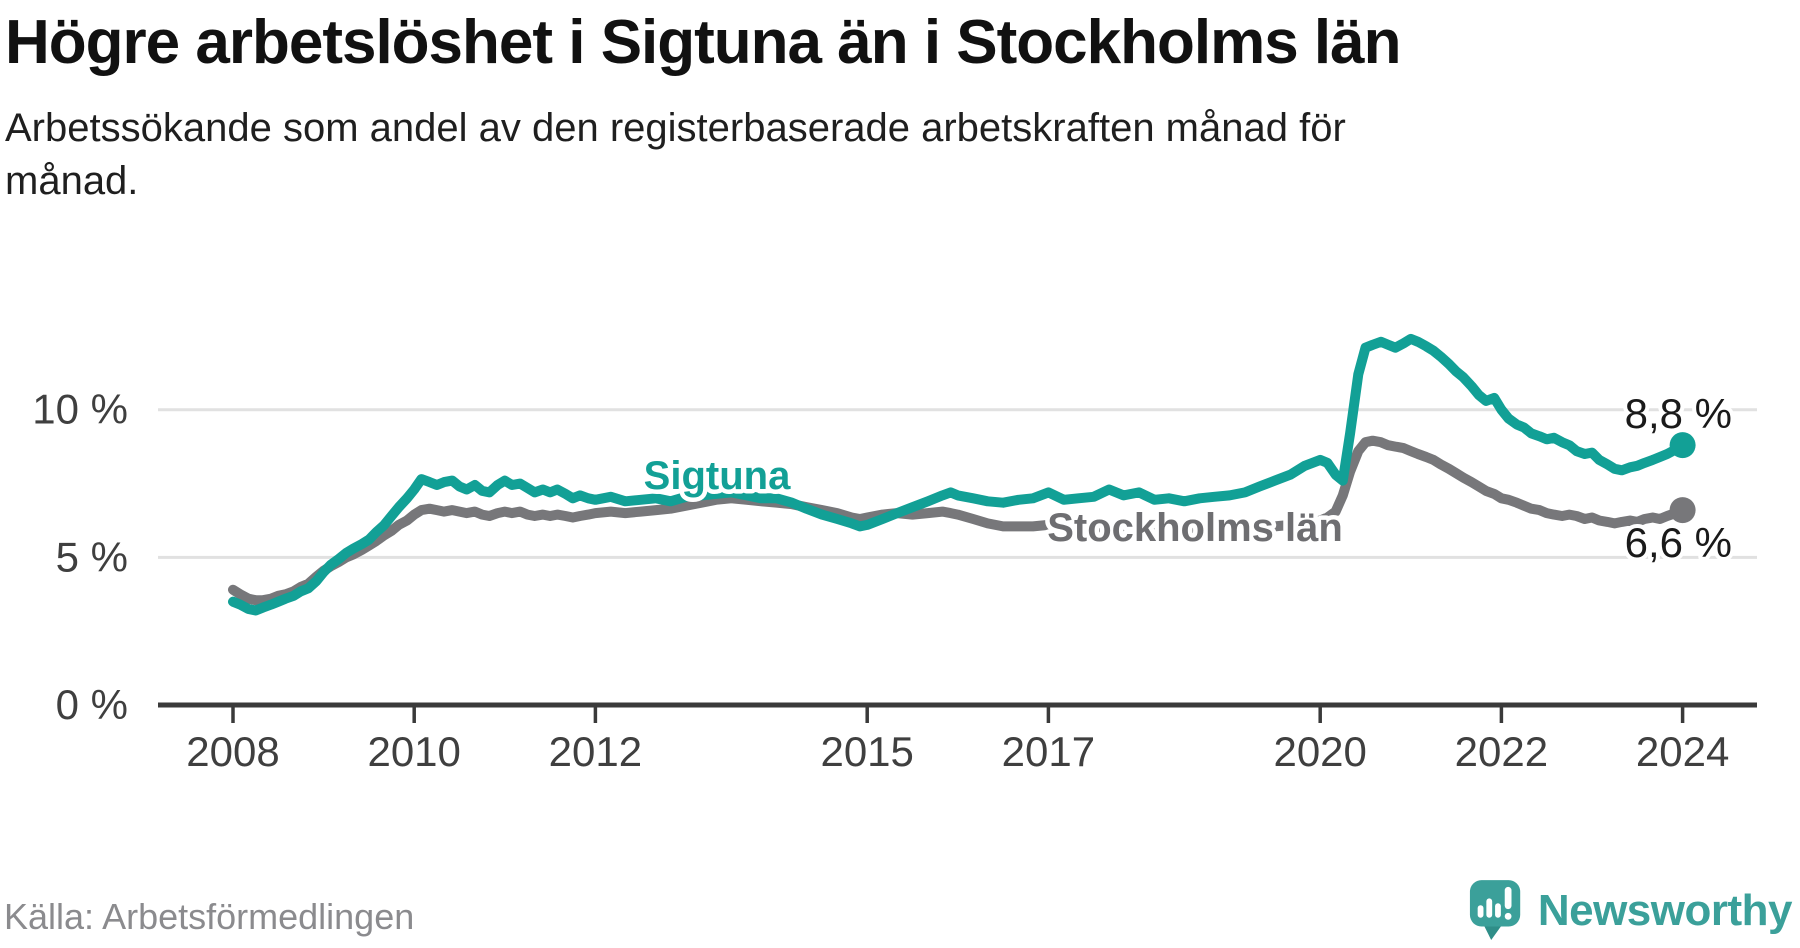 The width and height of the screenshot is (1800, 948). What do you see at coordinates (209, 916) in the screenshot?
I see `source-note: Källa: Arbetsförmedlingen` at bounding box center [209, 916].